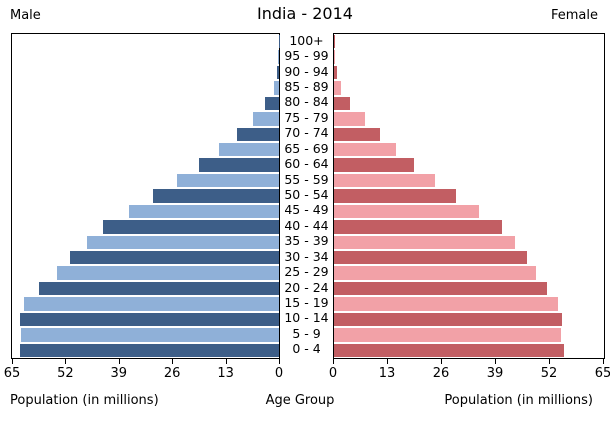 Image resolution: width=610 pixels, height=425 pixels. What do you see at coordinates (306, 56) in the screenshot?
I see `age-label-95-99: 95 - 99` at bounding box center [306, 56].